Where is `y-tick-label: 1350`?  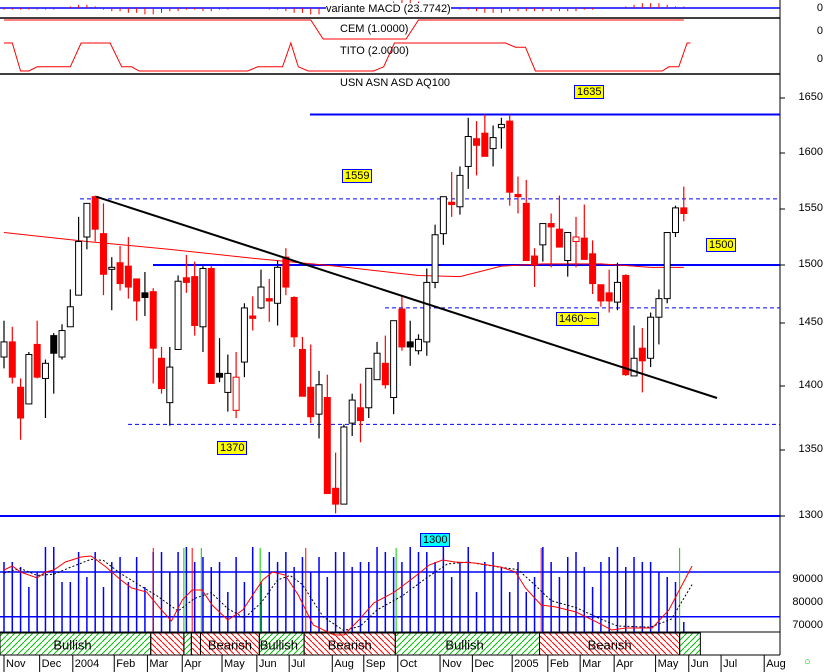
y-tick-label: 1350 is located at coordinates (810, 449).